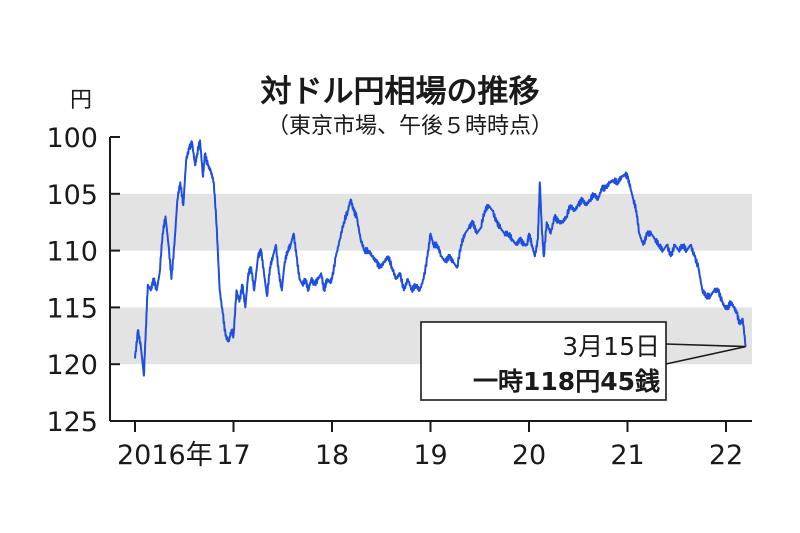  Describe the element at coordinates (529, 455) in the screenshot. I see `x-tick-label: 20` at that location.